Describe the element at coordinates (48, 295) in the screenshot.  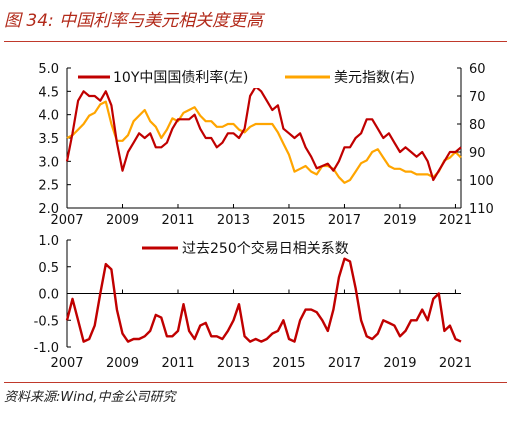
I see `y-tick-label: 0.0` at that location.